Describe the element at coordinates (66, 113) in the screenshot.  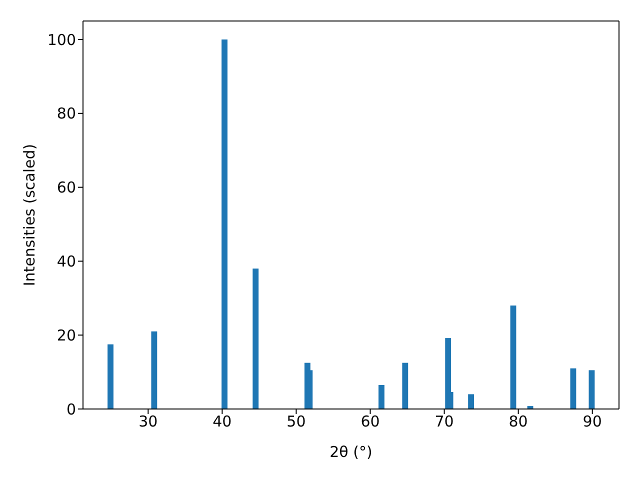
I see `y-tick-label: 80` at that location.